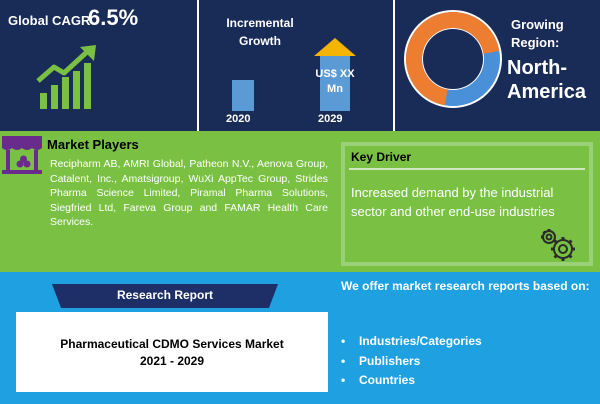  What do you see at coordinates (537, 33) in the screenshot?
I see `region-label: Growing Region:` at bounding box center [537, 33].